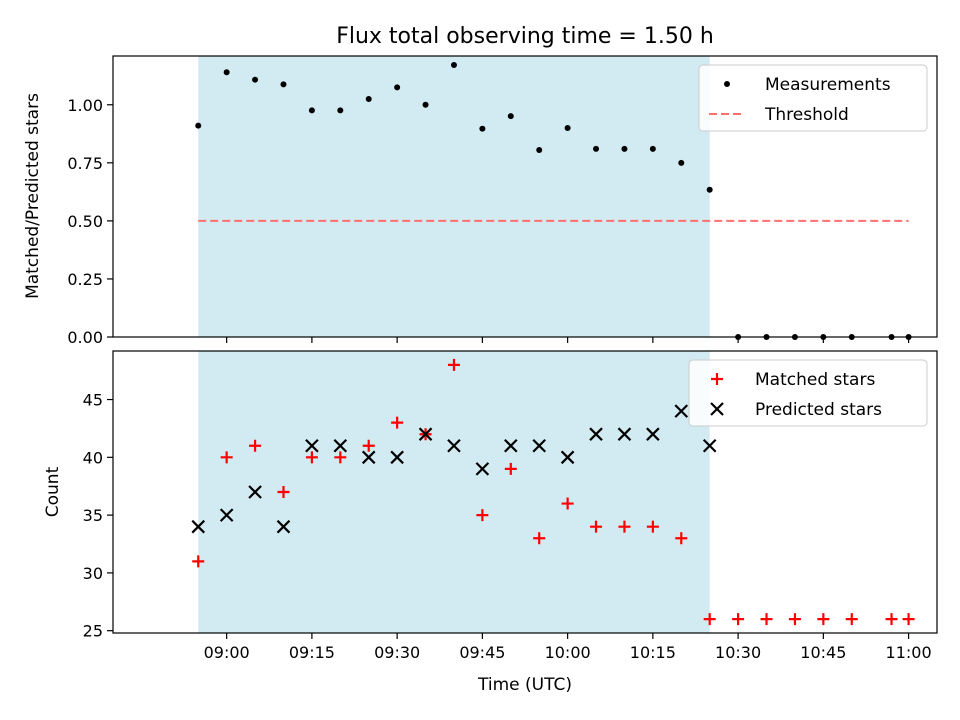  I want to click on bottom-y-axis-label: Count, so click(53, 491).